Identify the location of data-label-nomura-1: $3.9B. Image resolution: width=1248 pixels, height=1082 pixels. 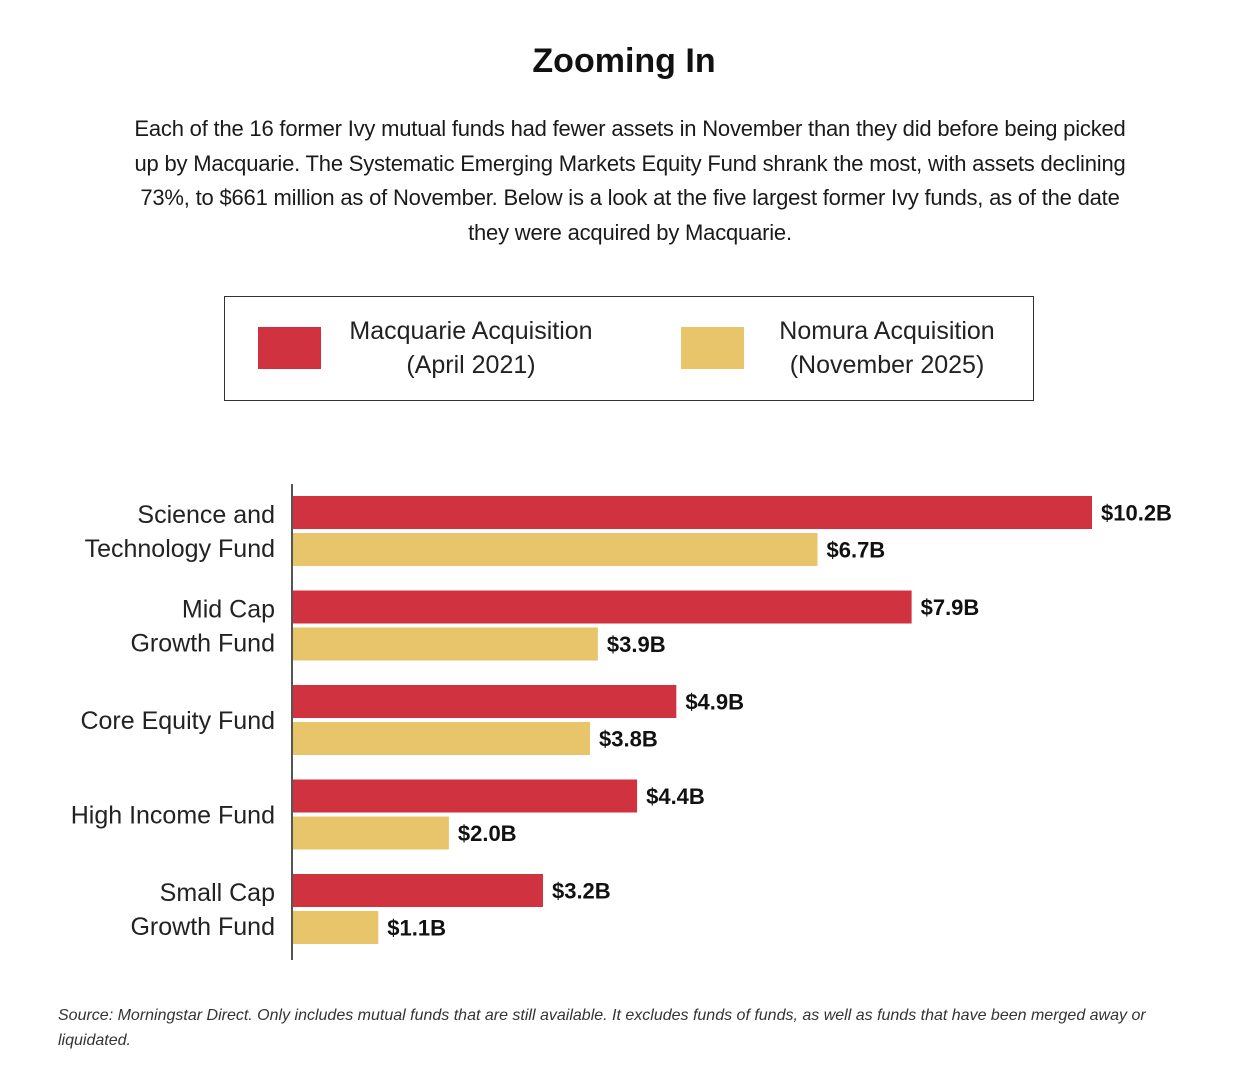
(636, 644).